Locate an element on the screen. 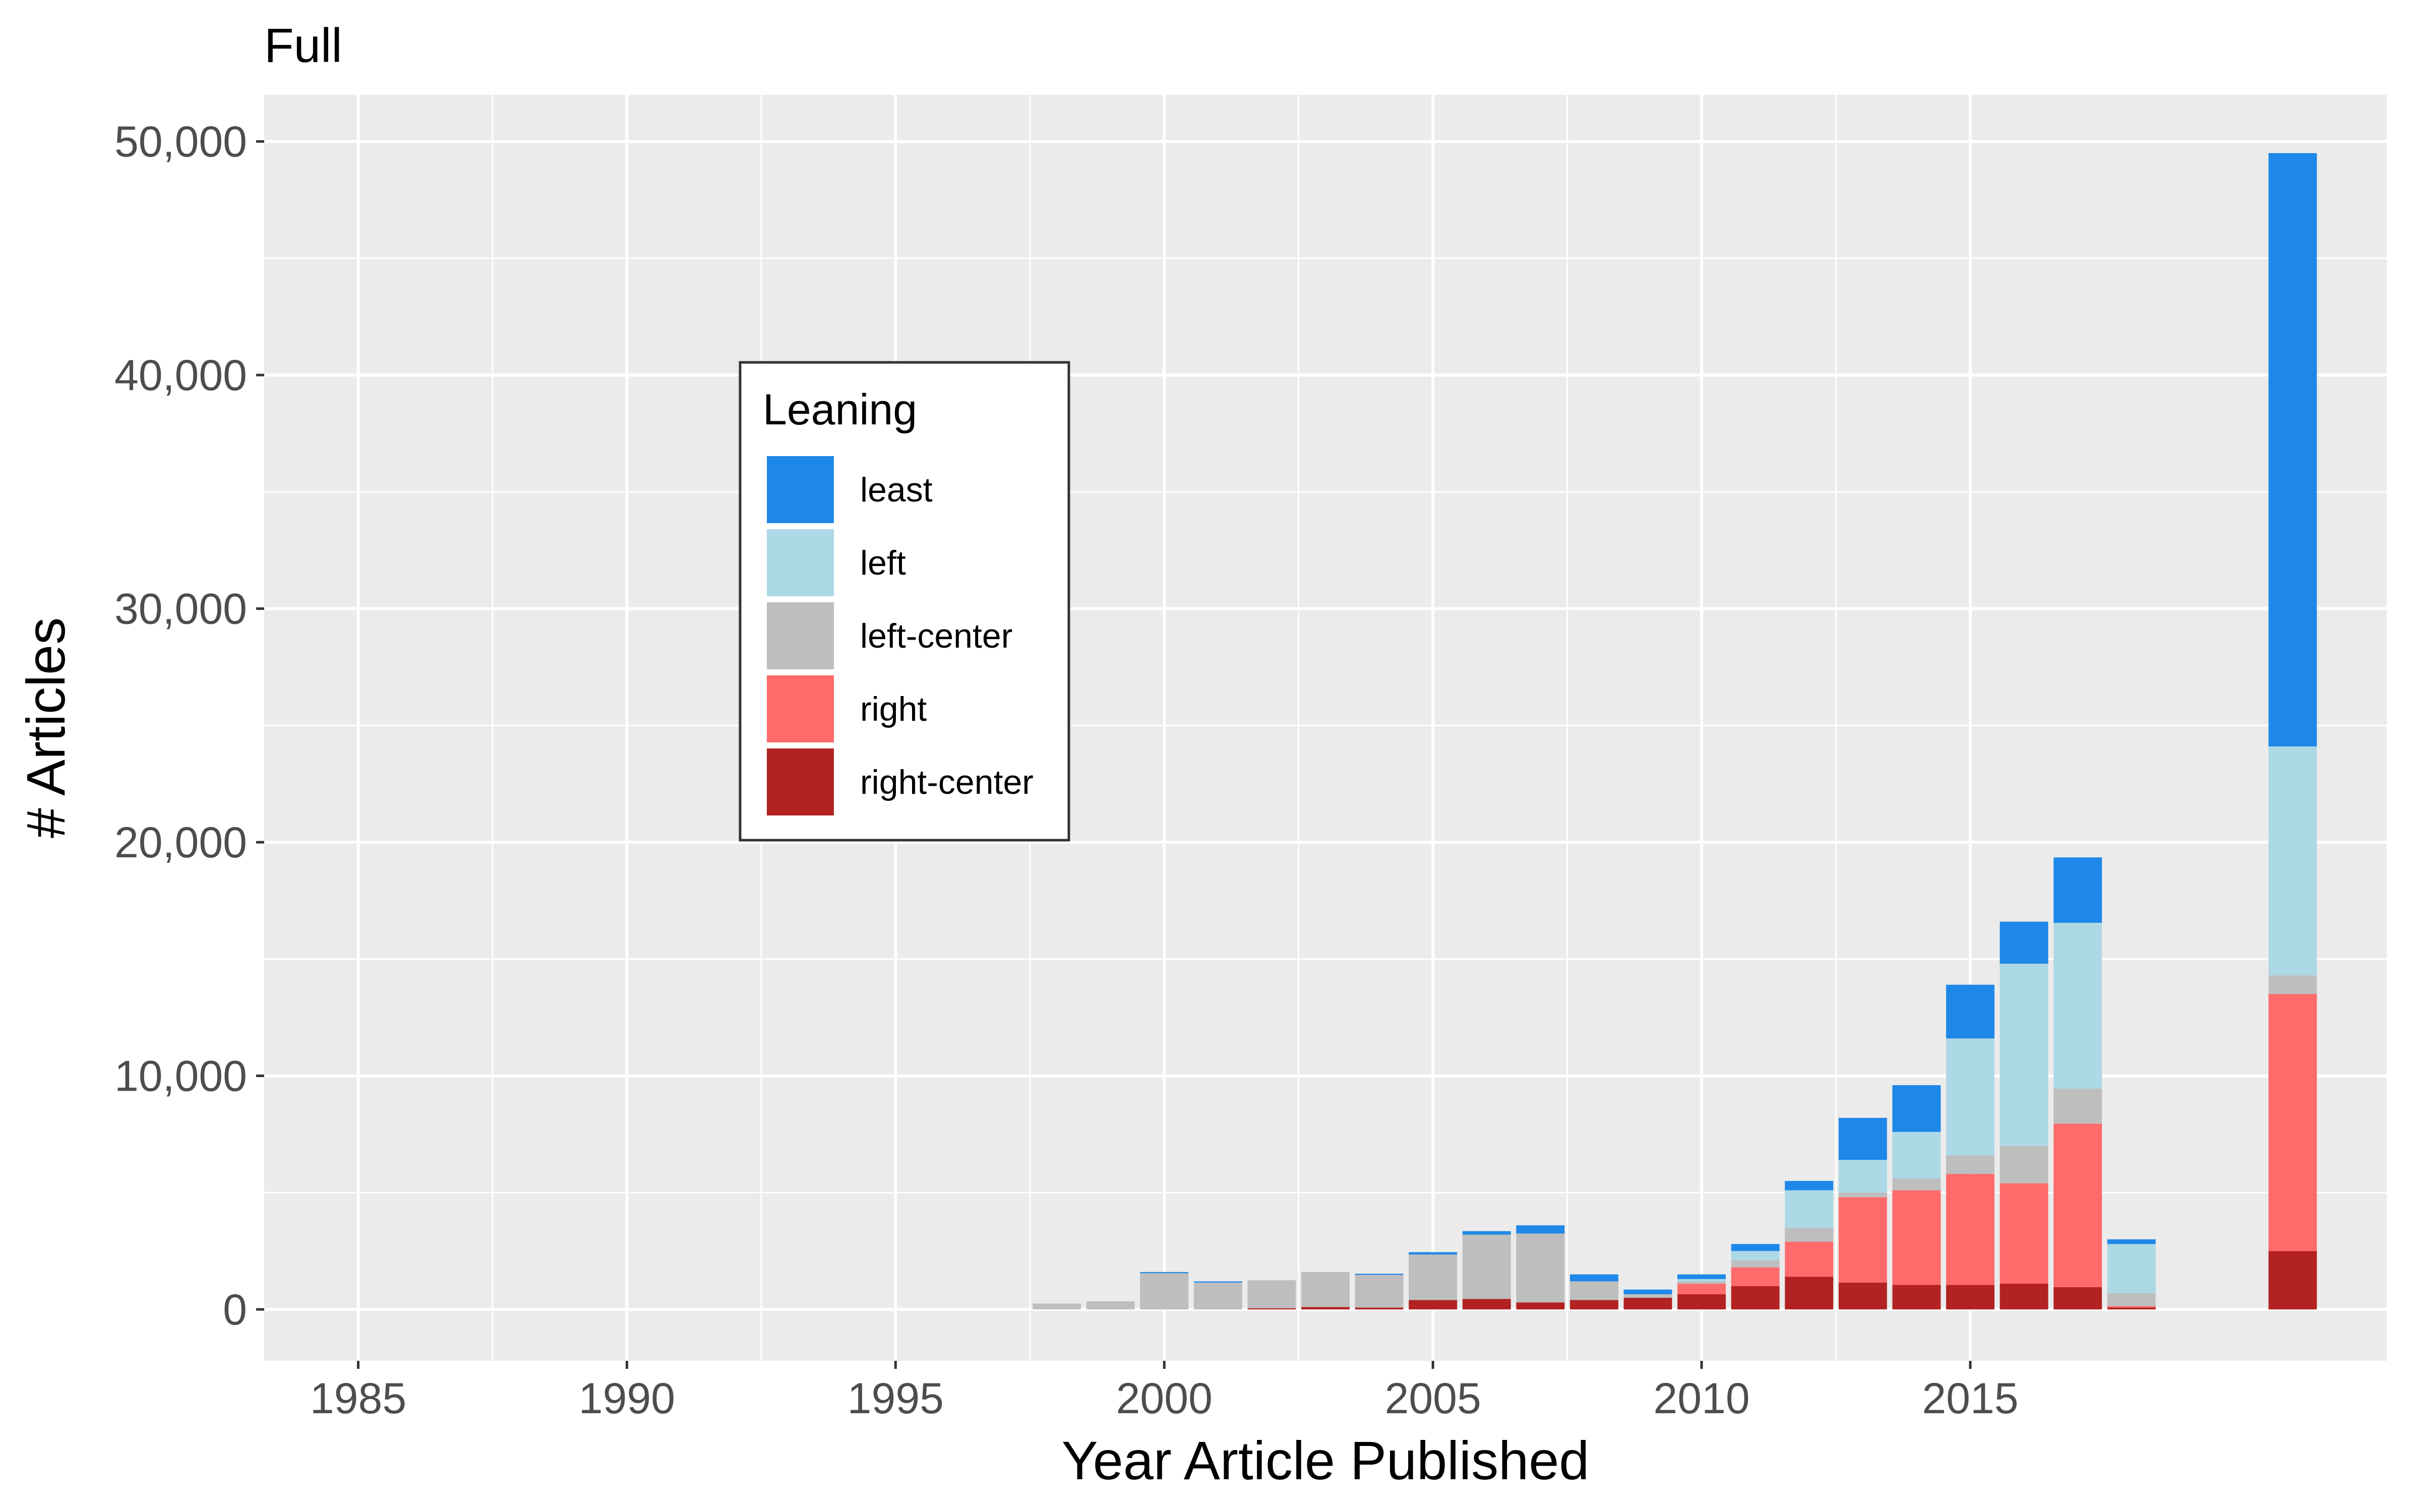  bar-segment-right-2021 is located at coordinates (2292, 1122).